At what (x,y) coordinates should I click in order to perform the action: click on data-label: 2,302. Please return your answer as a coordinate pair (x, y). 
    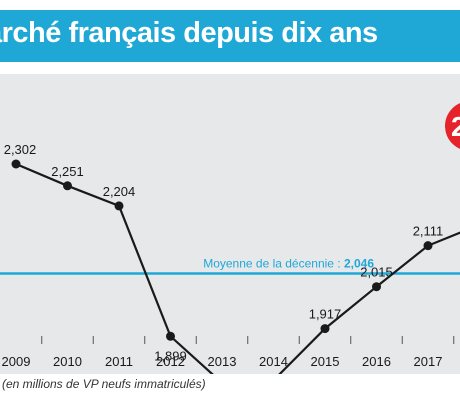
    Looking at the image, I should click on (20, 149).